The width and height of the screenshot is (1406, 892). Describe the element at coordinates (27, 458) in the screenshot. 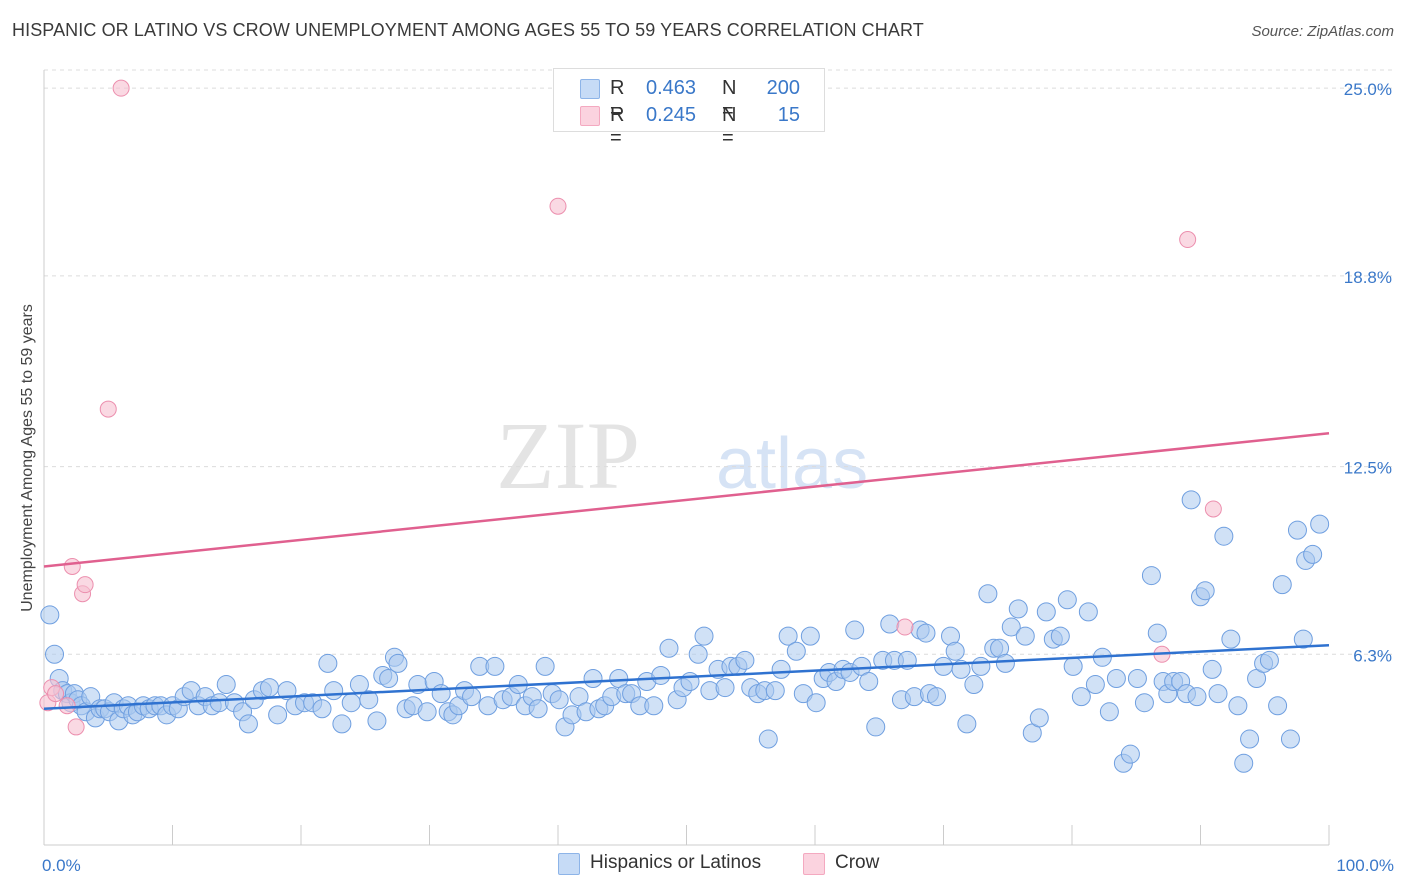

I see `y-axis-label: Unemployment Among Ages 55 to 59 years` at that location.